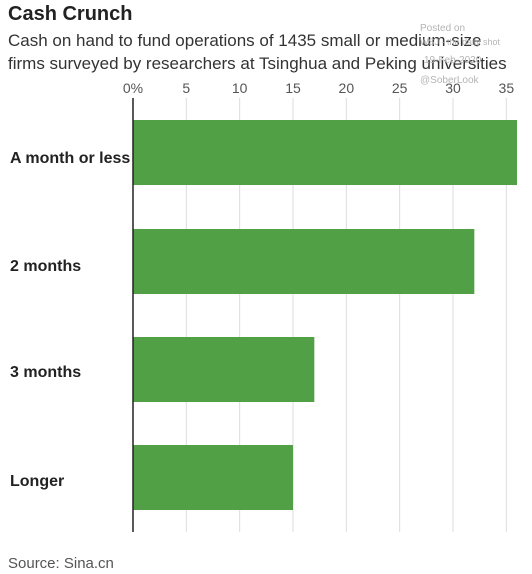  What do you see at coordinates (70, 14) in the screenshot?
I see `chart-title: Cash Crunch` at bounding box center [70, 14].